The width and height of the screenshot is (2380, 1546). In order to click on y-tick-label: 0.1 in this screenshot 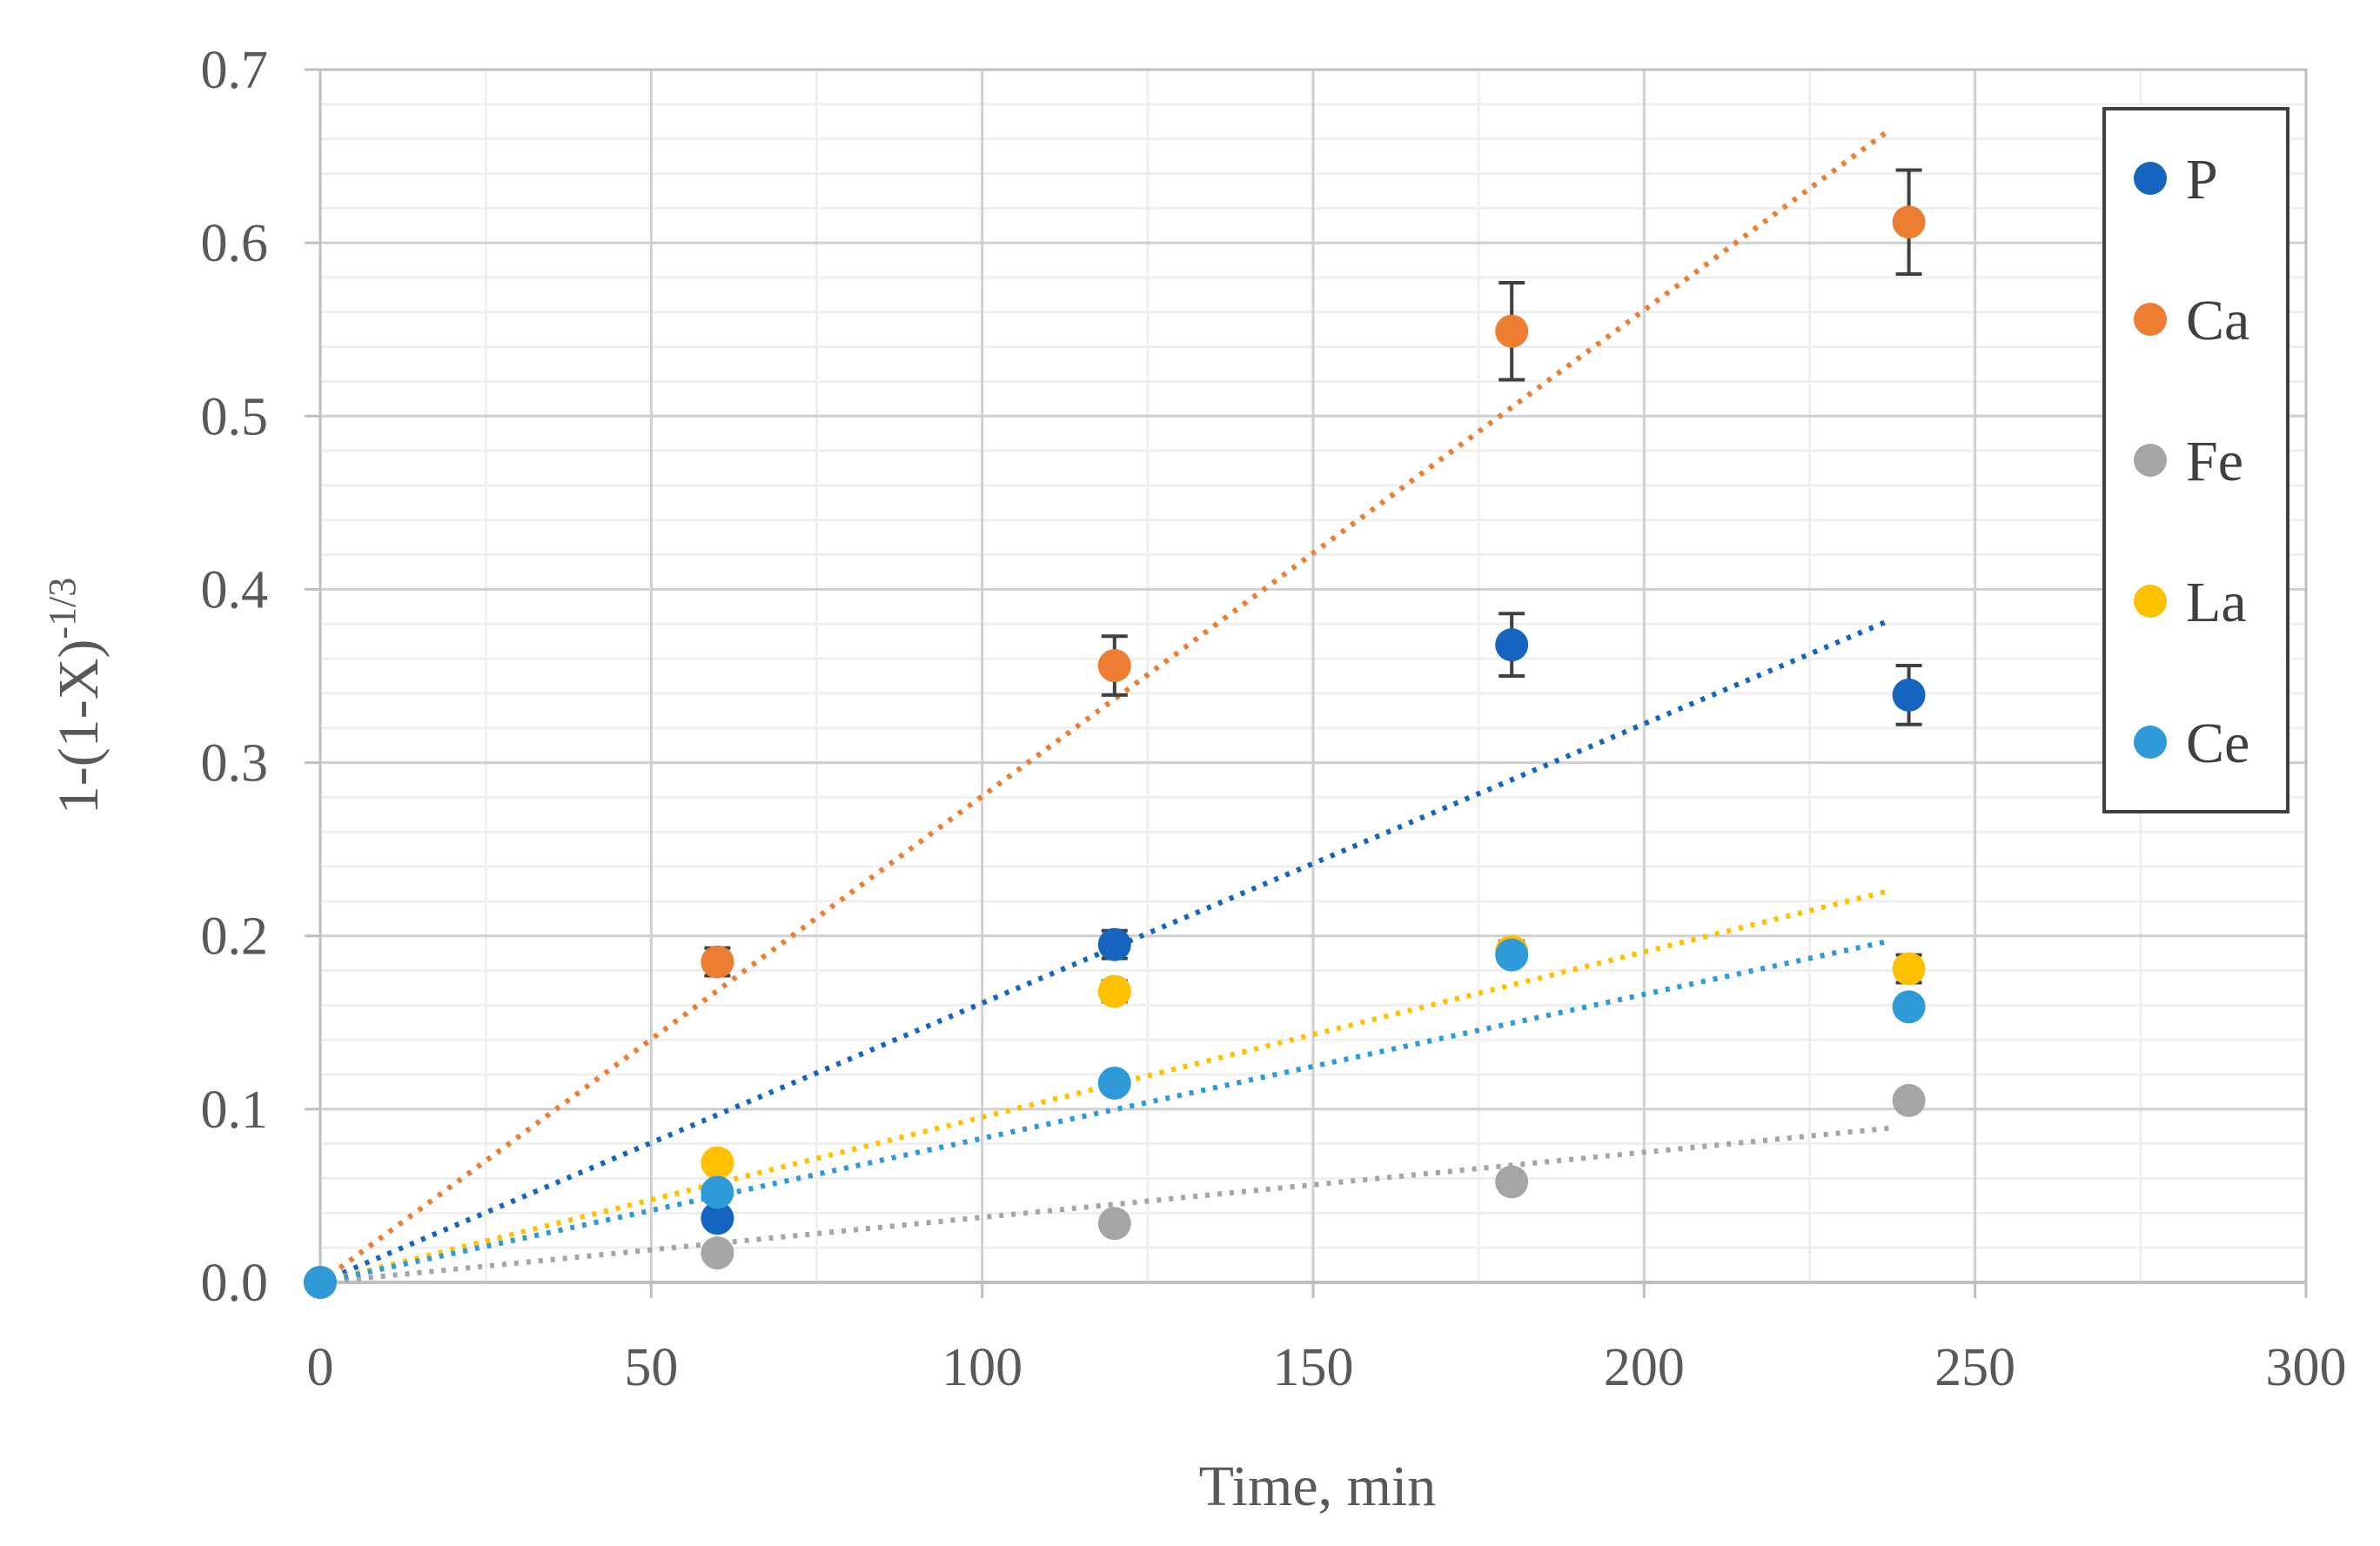, I will do `click(235, 1110)`.